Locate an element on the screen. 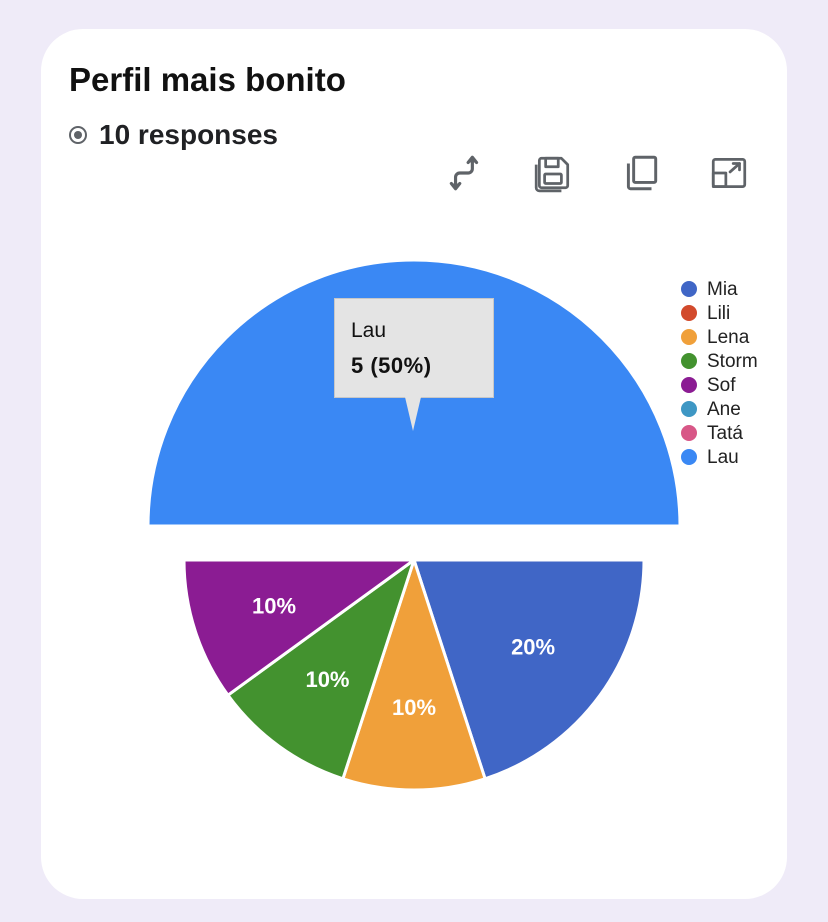 The width and height of the screenshot is (828, 922). pie-slice-mia is located at coordinates (528, 669).